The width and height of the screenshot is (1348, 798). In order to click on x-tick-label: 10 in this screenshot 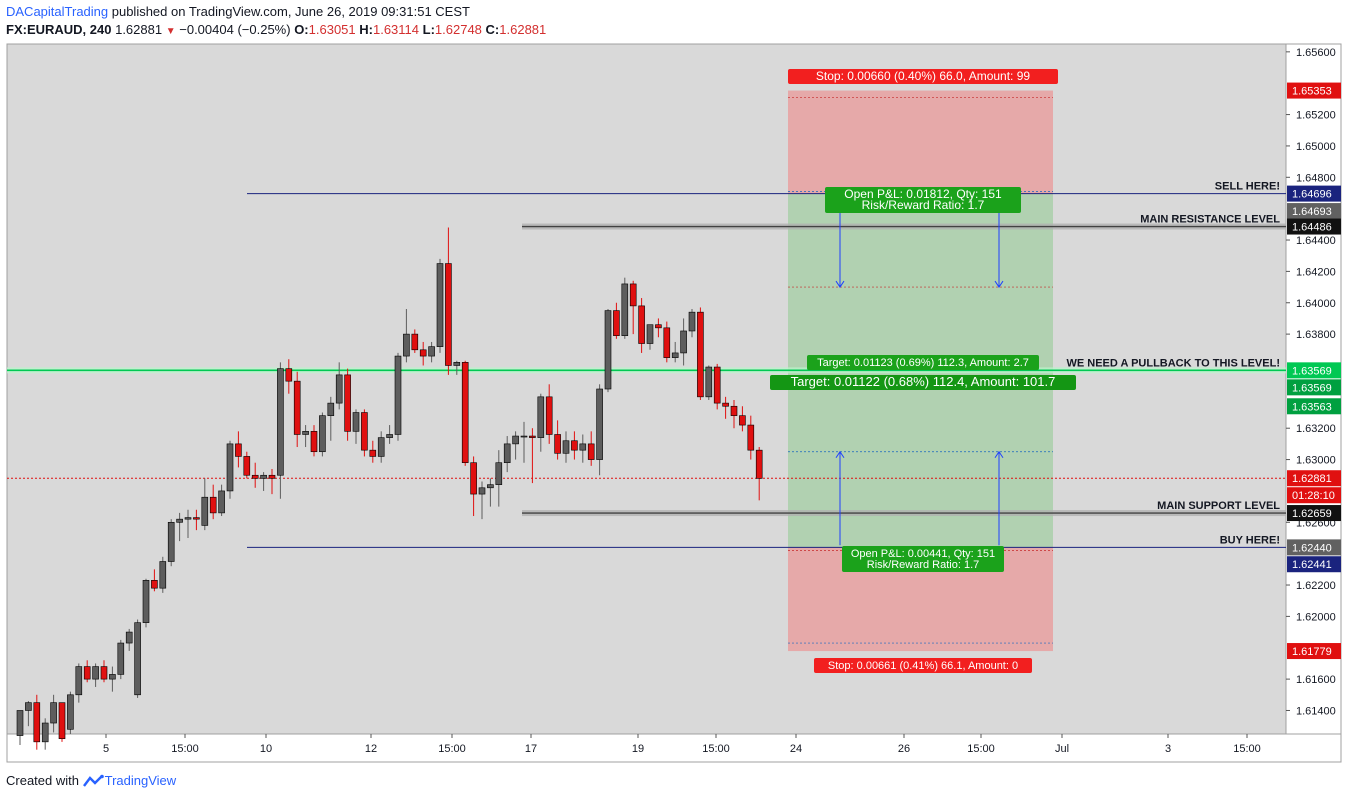, I will do `click(266, 749)`.